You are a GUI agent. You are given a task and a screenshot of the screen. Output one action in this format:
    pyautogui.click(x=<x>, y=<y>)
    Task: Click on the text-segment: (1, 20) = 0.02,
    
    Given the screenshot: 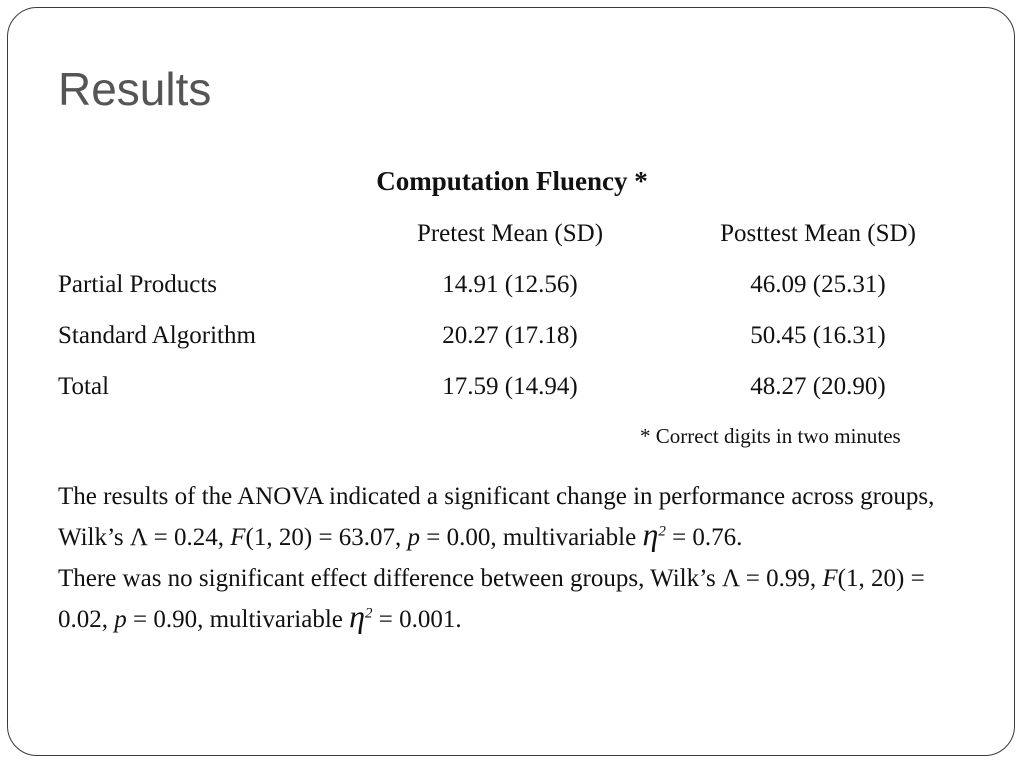 What is the action you would take?
    pyautogui.click(x=491, y=599)
    